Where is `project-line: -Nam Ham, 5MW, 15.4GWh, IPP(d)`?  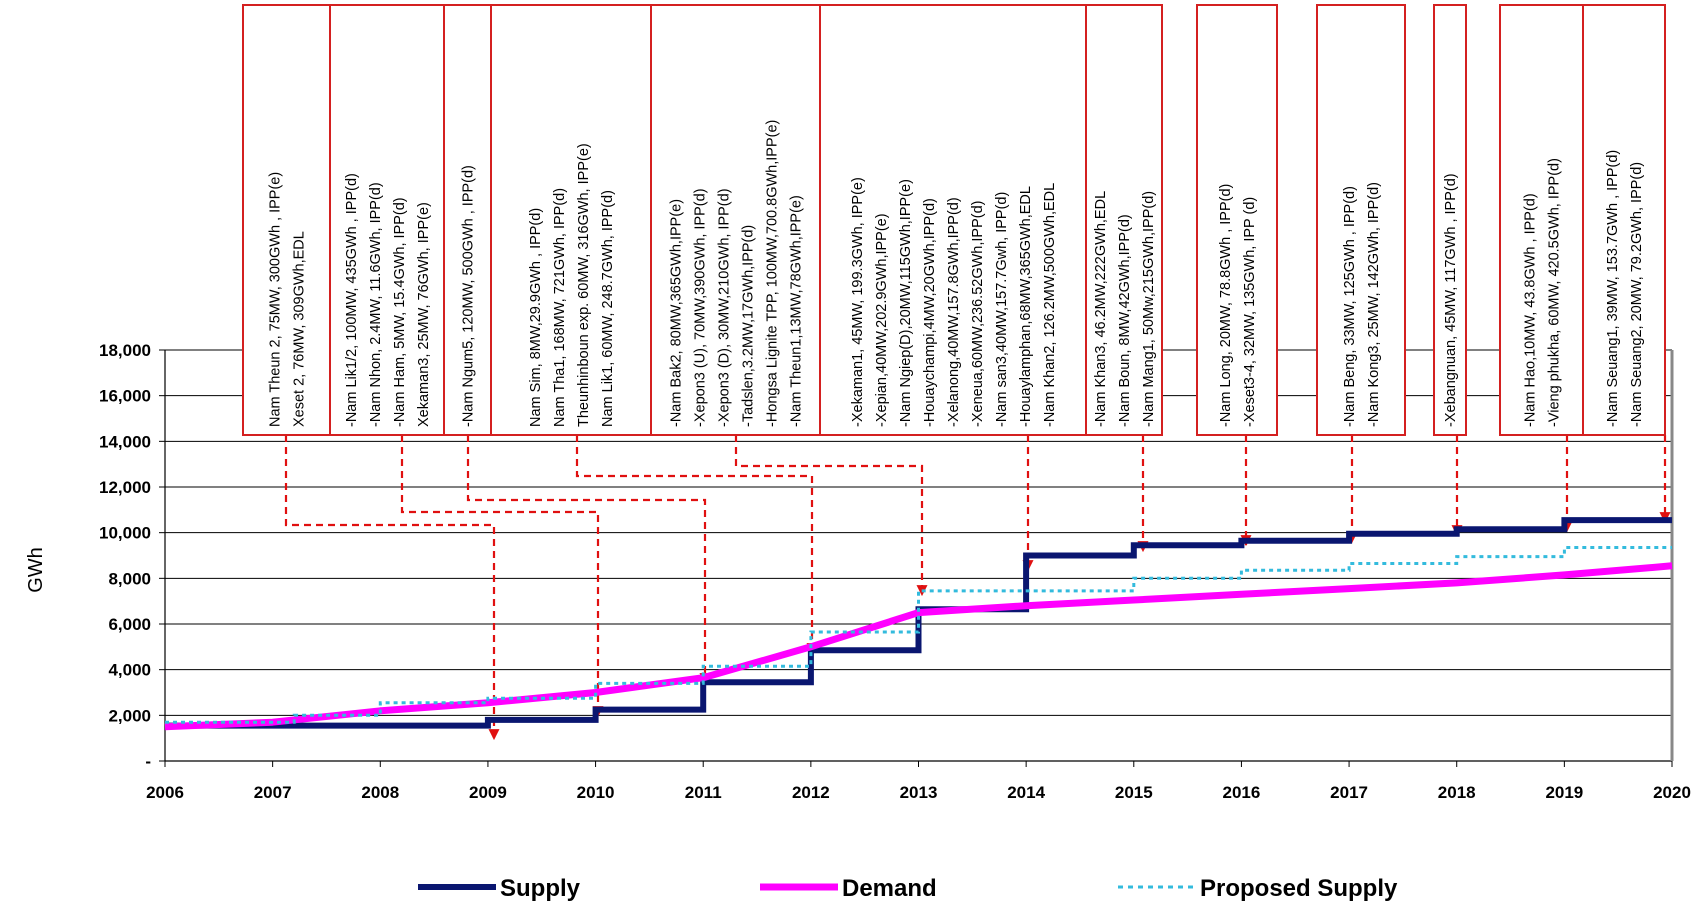
project-line: -Nam Ham, 5MW, 15.4GWh, IPP(d) is located at coordinates (400, 312).